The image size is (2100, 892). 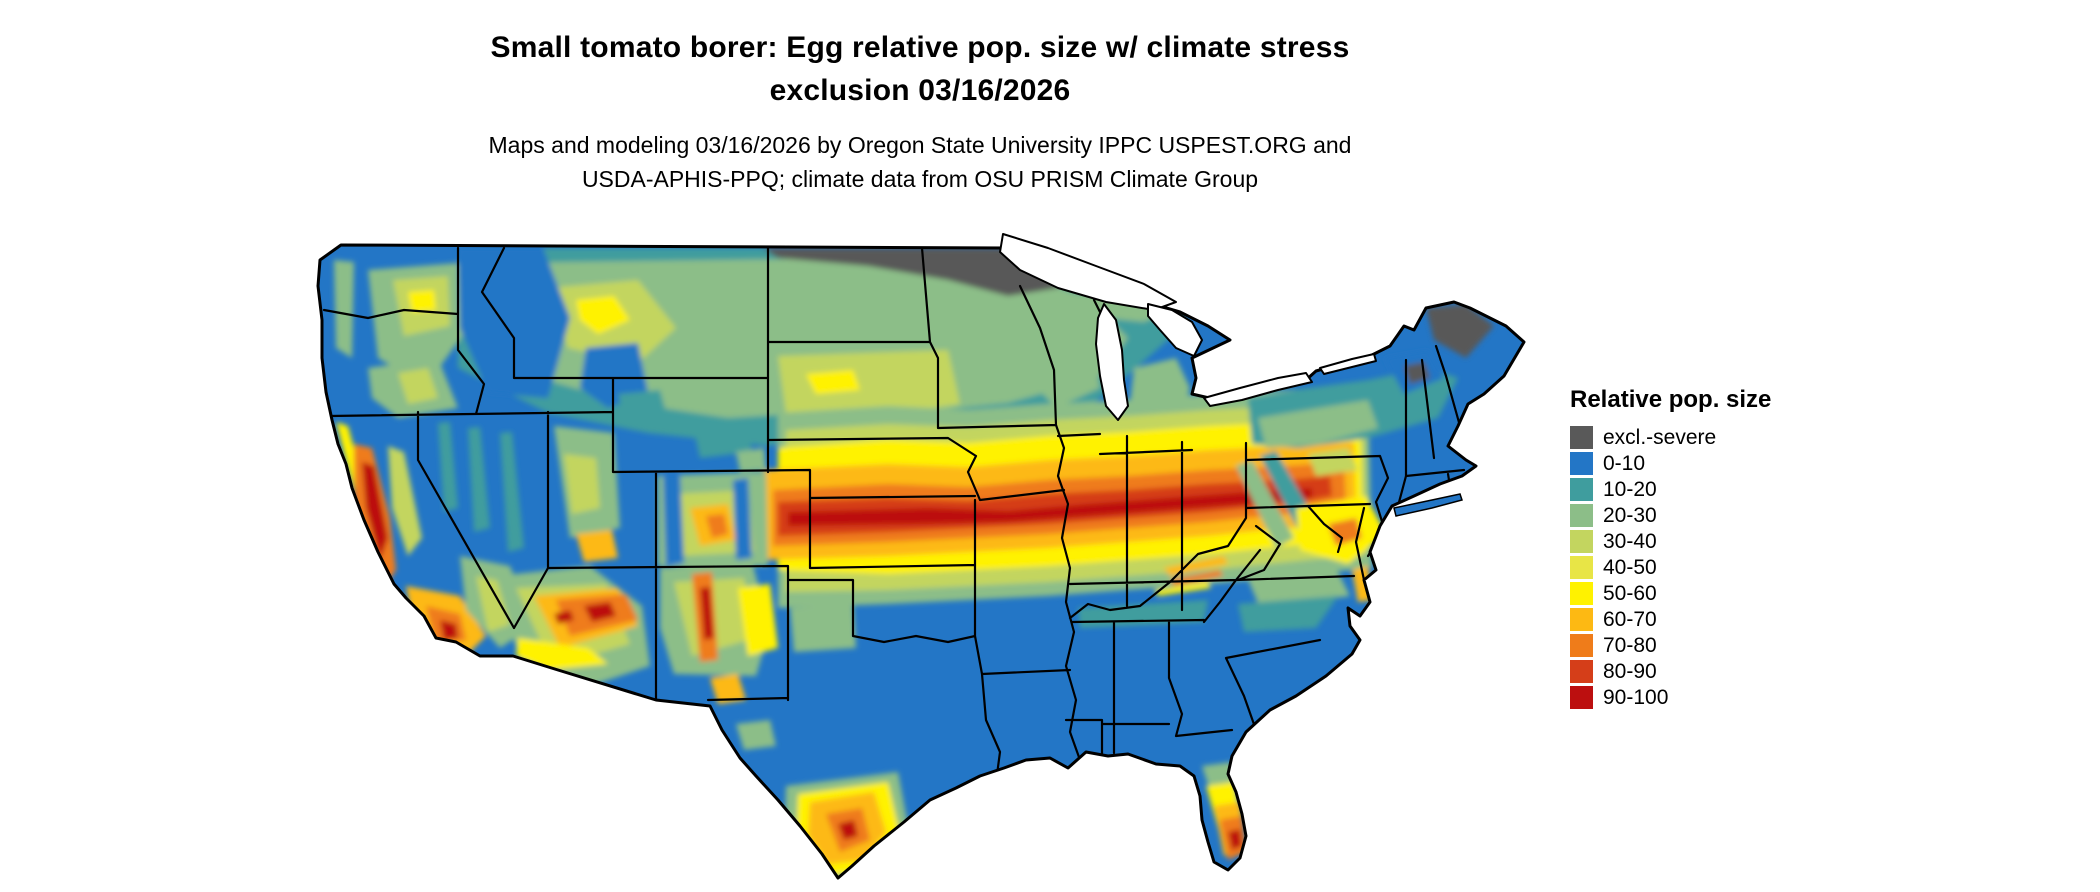 I want to click on legend-item: 70-80, so click(x=1710, y=645).